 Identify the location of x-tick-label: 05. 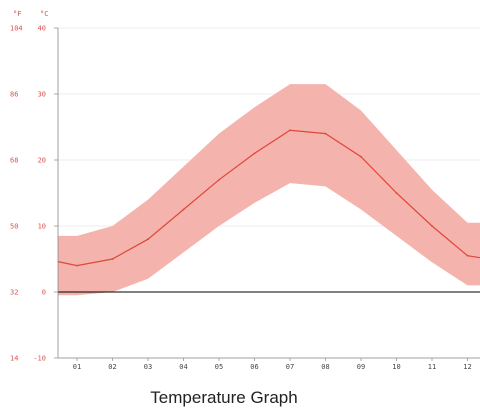
(219, 367).